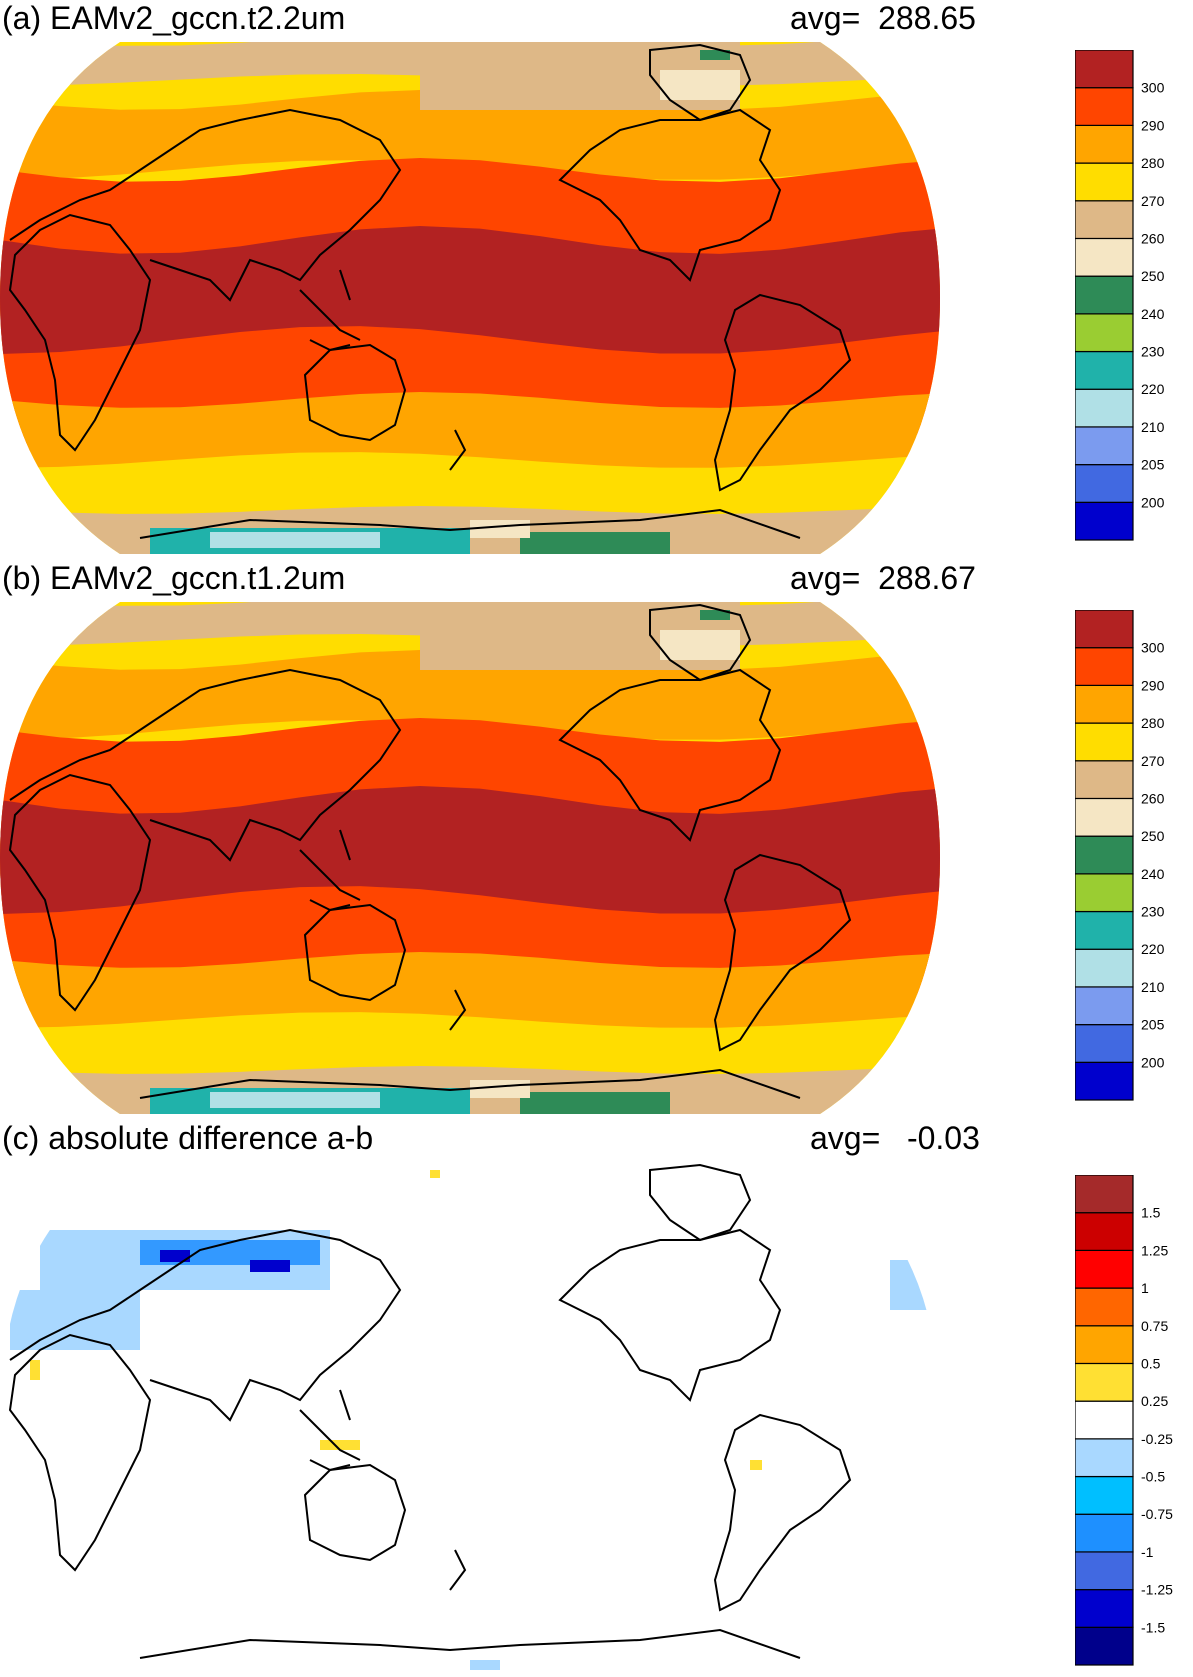 This screenshot has height=1677, width=1193. What do you see at coordinates (1151, 1213) in the screenshot?
I see `colorbar-tick-label: 1.5` at bounding box center [1151, 1213].